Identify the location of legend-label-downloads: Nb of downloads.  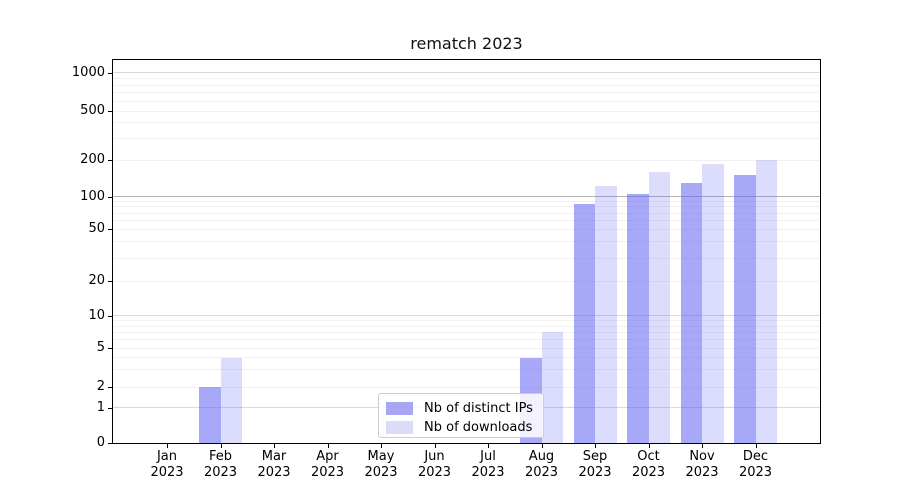
(478, 427).